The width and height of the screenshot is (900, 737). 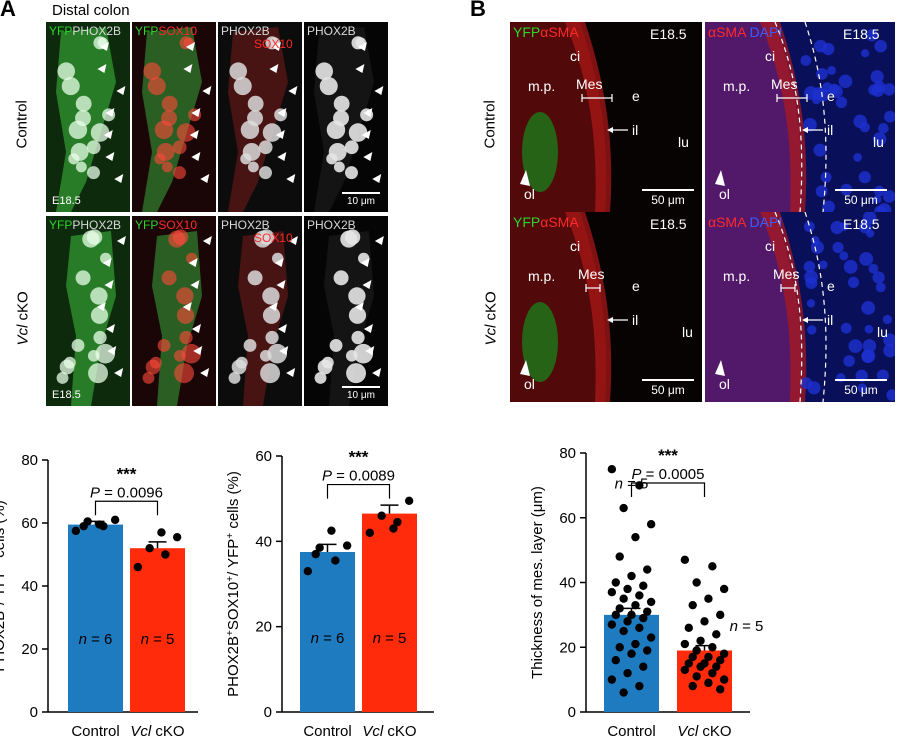 I want to click on panel-b-tile-r1-c2: αSMA DAPI E18.5 ci m.p. Mes e il lu ol 50 μm, so click(x=800, y=117).